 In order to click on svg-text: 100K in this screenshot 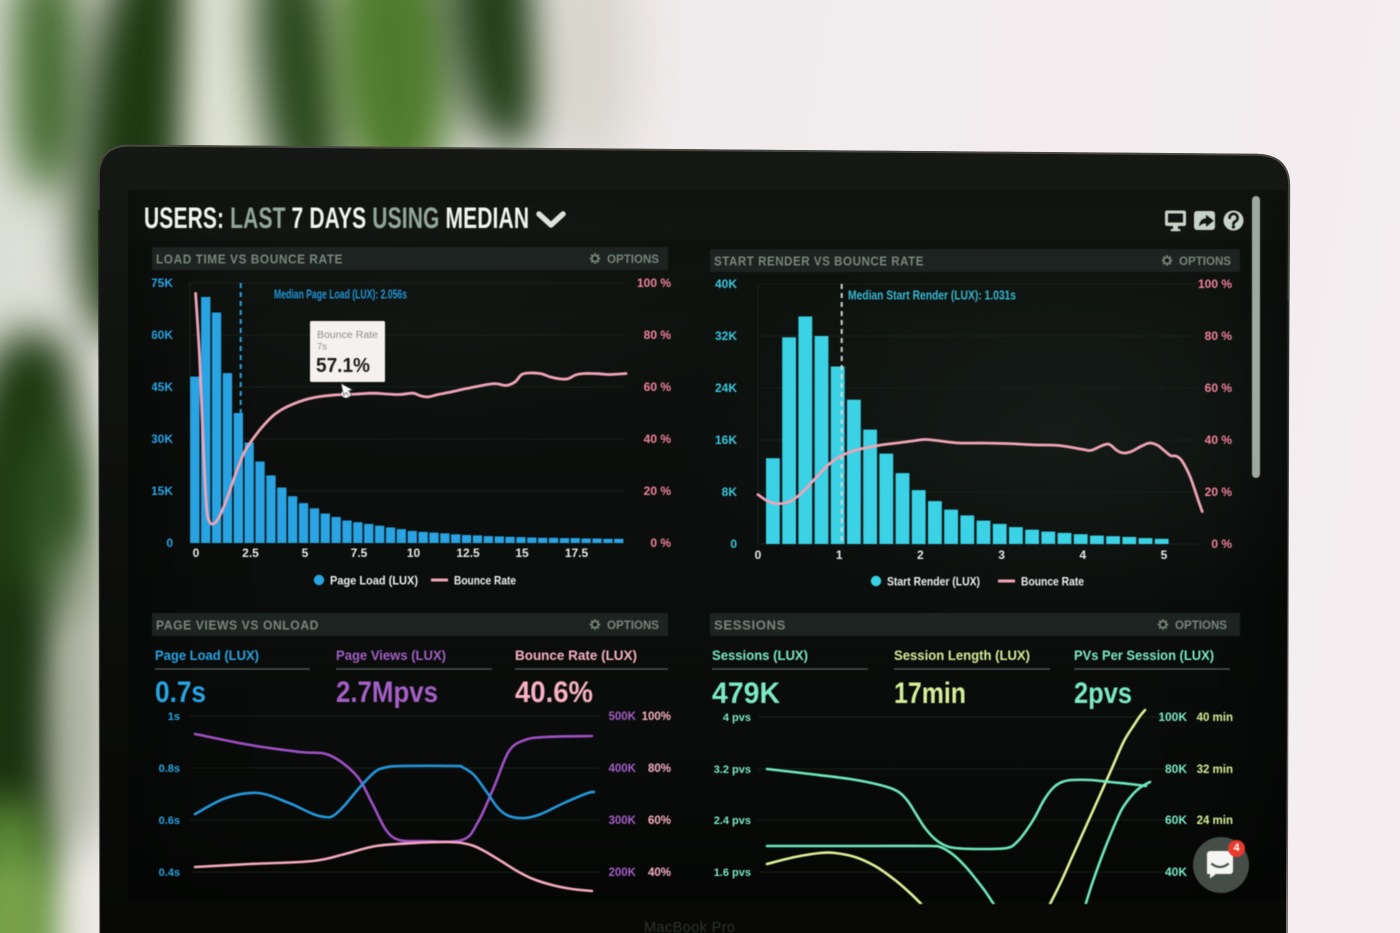, I will do `click(1172, 717)`.